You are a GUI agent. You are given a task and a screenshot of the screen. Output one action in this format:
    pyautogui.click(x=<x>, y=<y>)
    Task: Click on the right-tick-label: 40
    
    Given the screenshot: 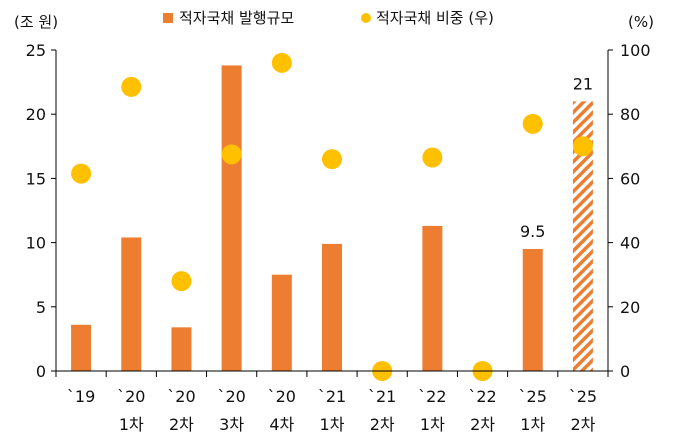 What is the action you would take?
    pyautogui.click(x=630, y=243)
    